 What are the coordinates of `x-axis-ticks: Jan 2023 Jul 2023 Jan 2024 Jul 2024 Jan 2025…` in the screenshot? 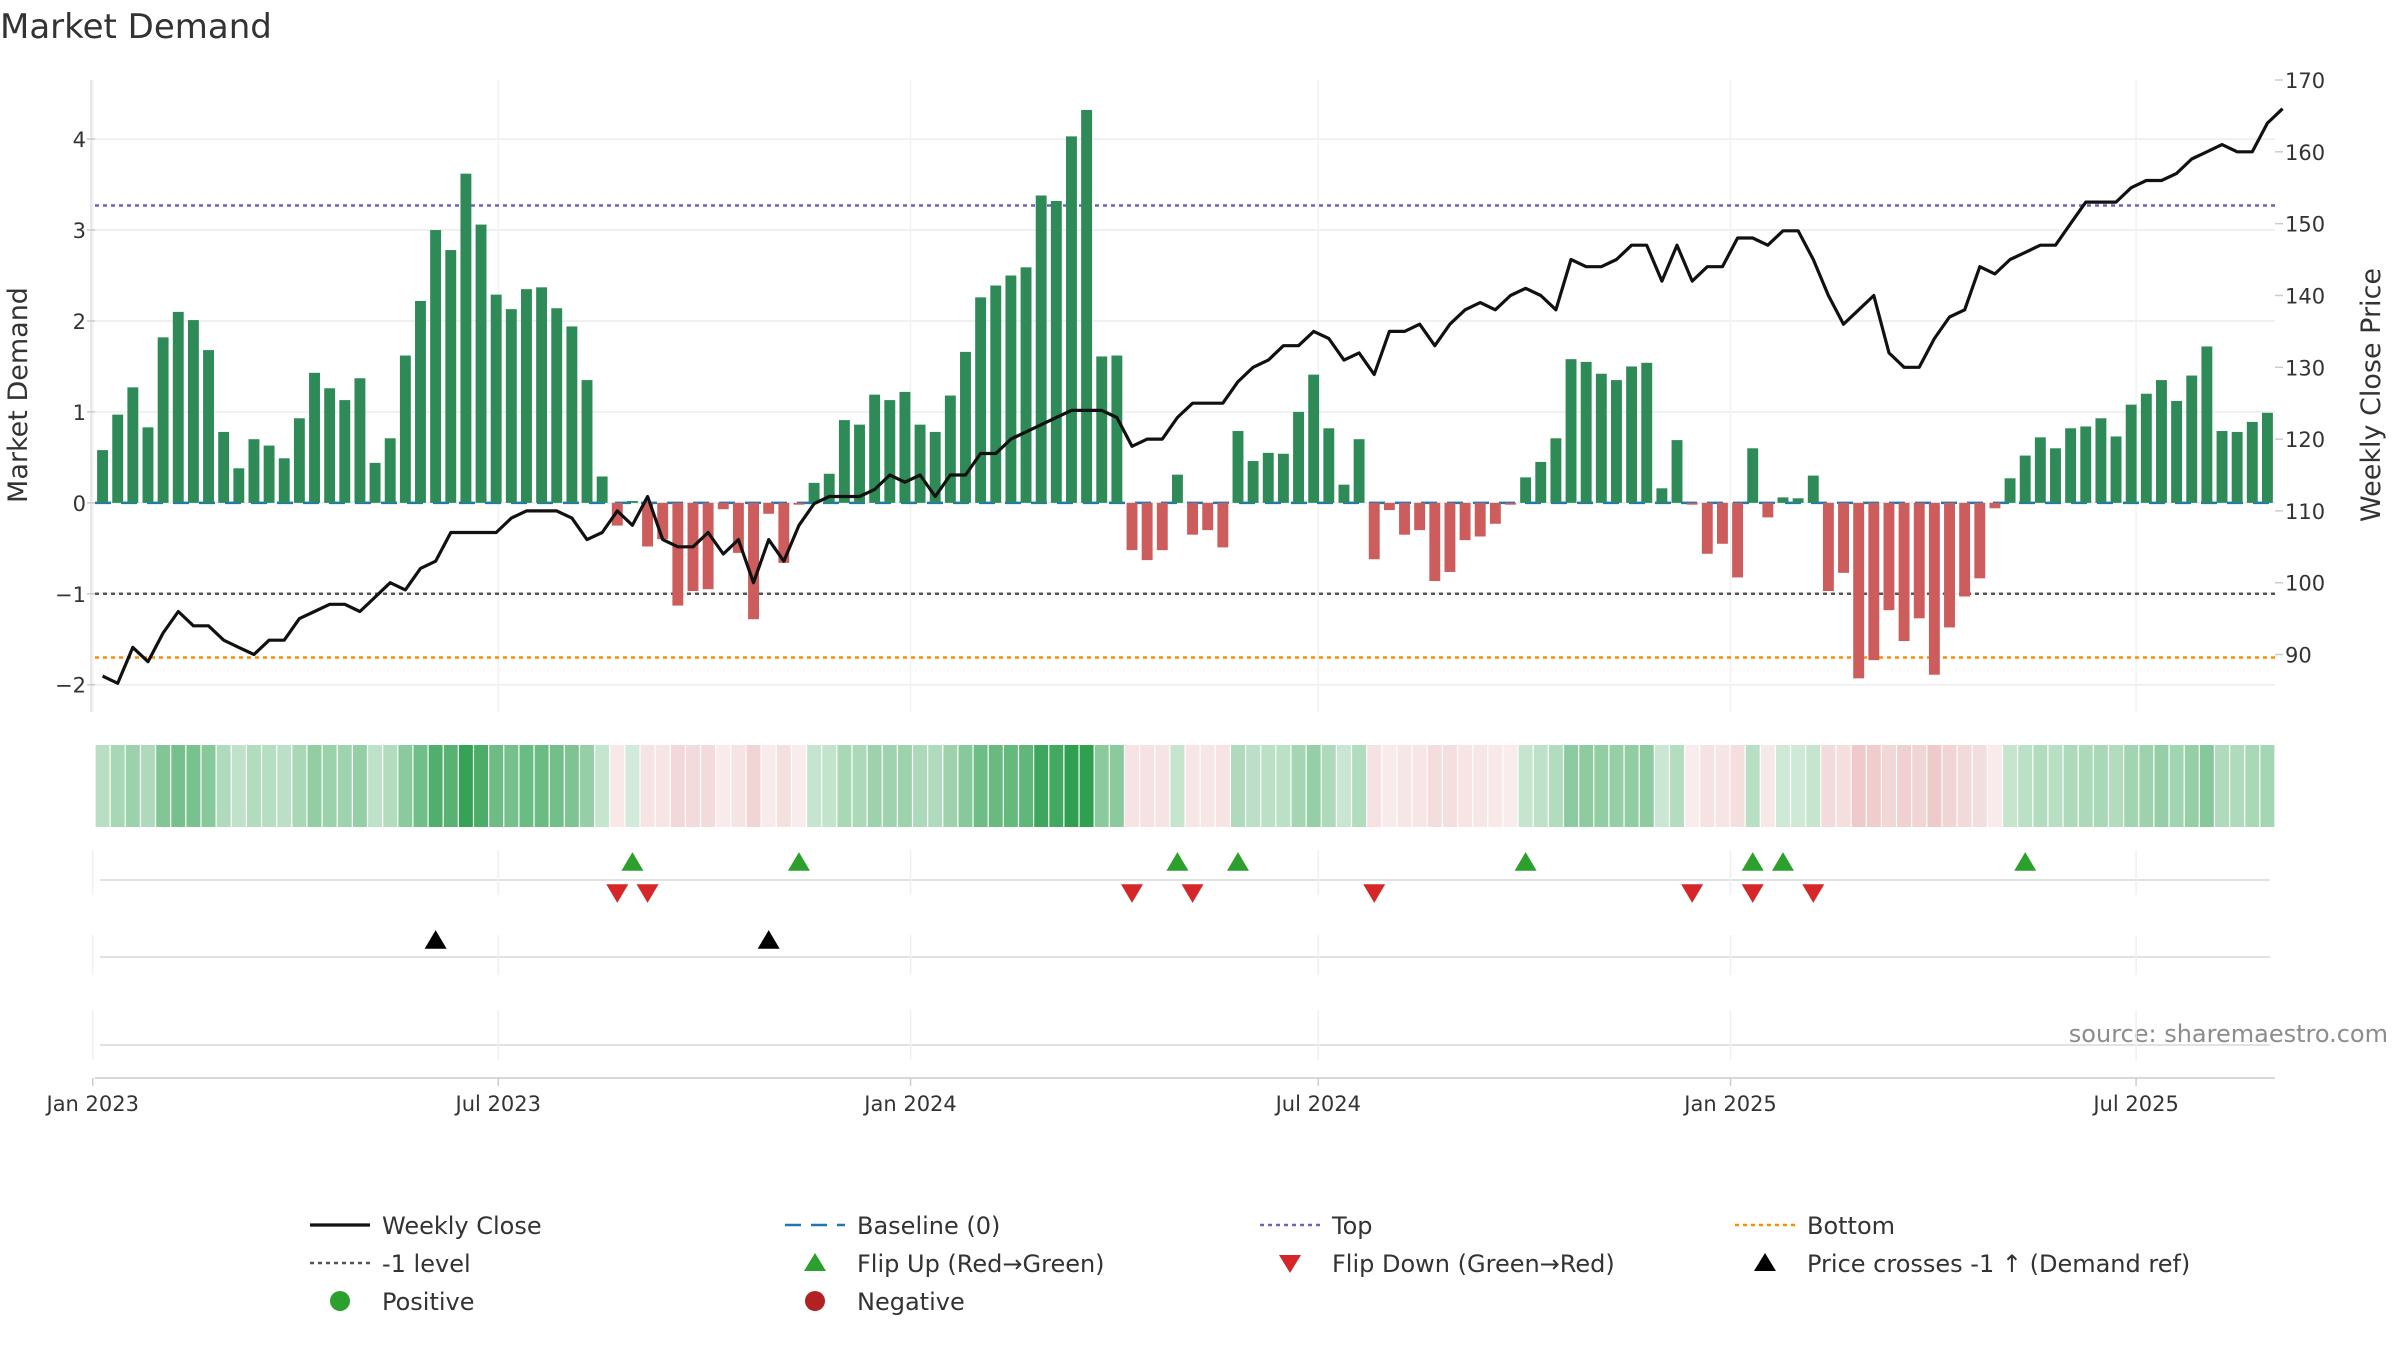 It's located at (1112, 1097).